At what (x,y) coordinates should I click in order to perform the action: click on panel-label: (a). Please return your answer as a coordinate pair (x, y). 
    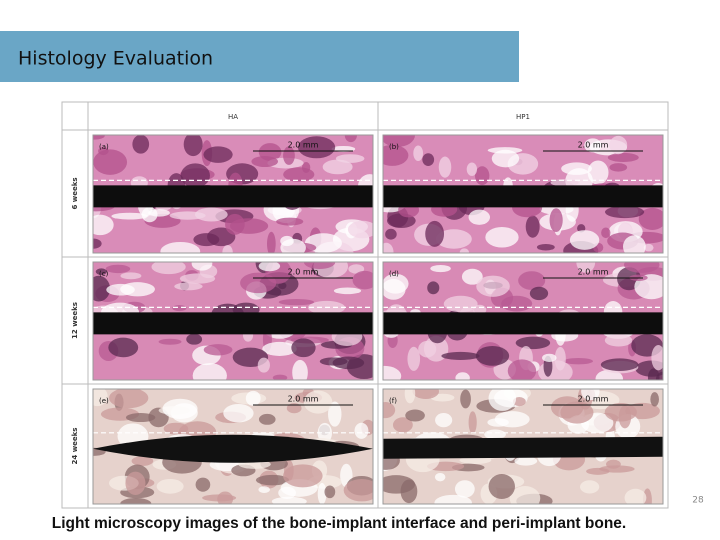
    Looking at the image, I should click on (104, 147).